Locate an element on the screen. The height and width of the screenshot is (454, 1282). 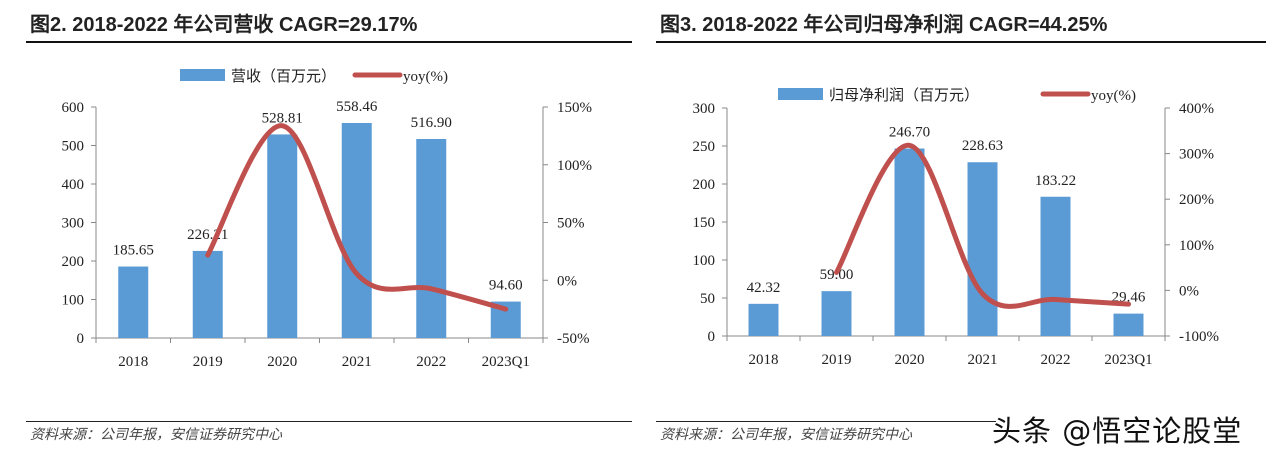
bar-data-label: 185.65 is located at coordinates (133, 251).